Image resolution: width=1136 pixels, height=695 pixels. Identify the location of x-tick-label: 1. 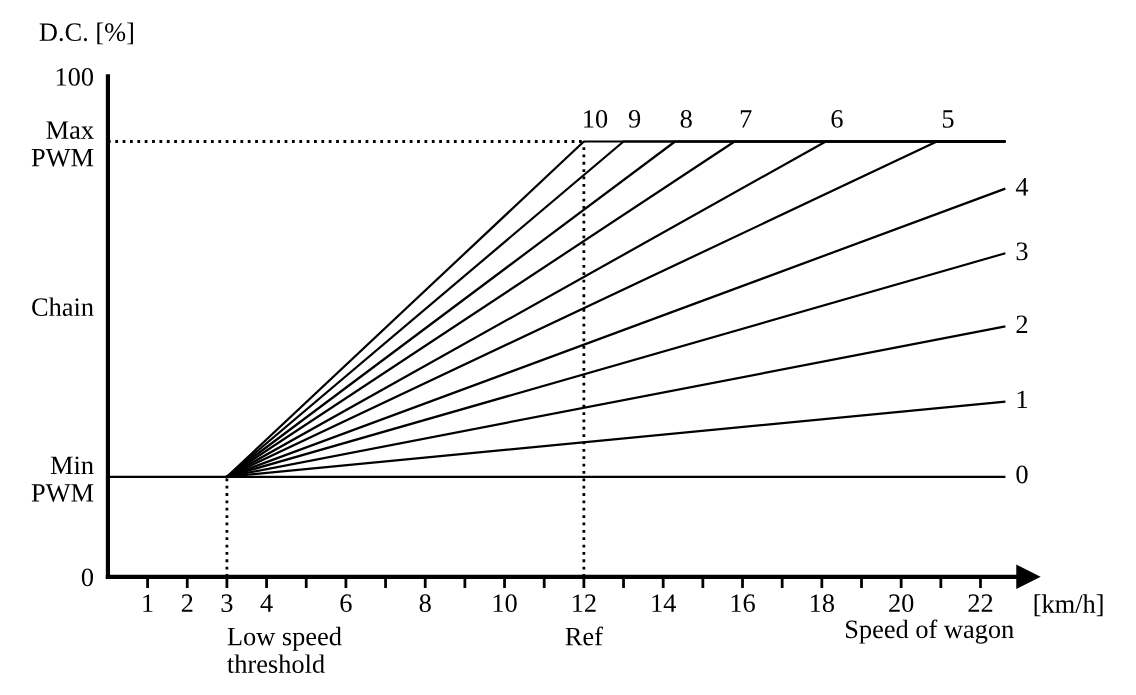
(148, 603).